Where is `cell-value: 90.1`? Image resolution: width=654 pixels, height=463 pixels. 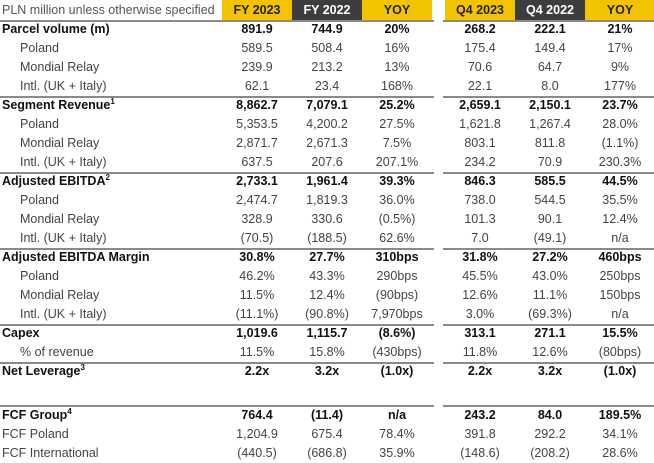
cell-value: 90.1 is located at coordinates (550, 219).